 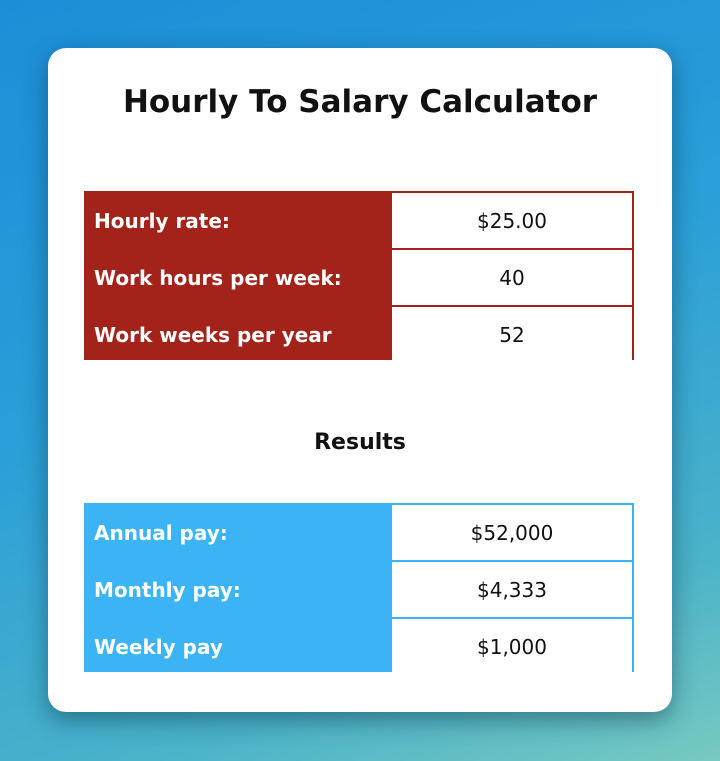 I want to click on result-row-weekly: Weekly pay $1,000, so click(x=359, y=646).